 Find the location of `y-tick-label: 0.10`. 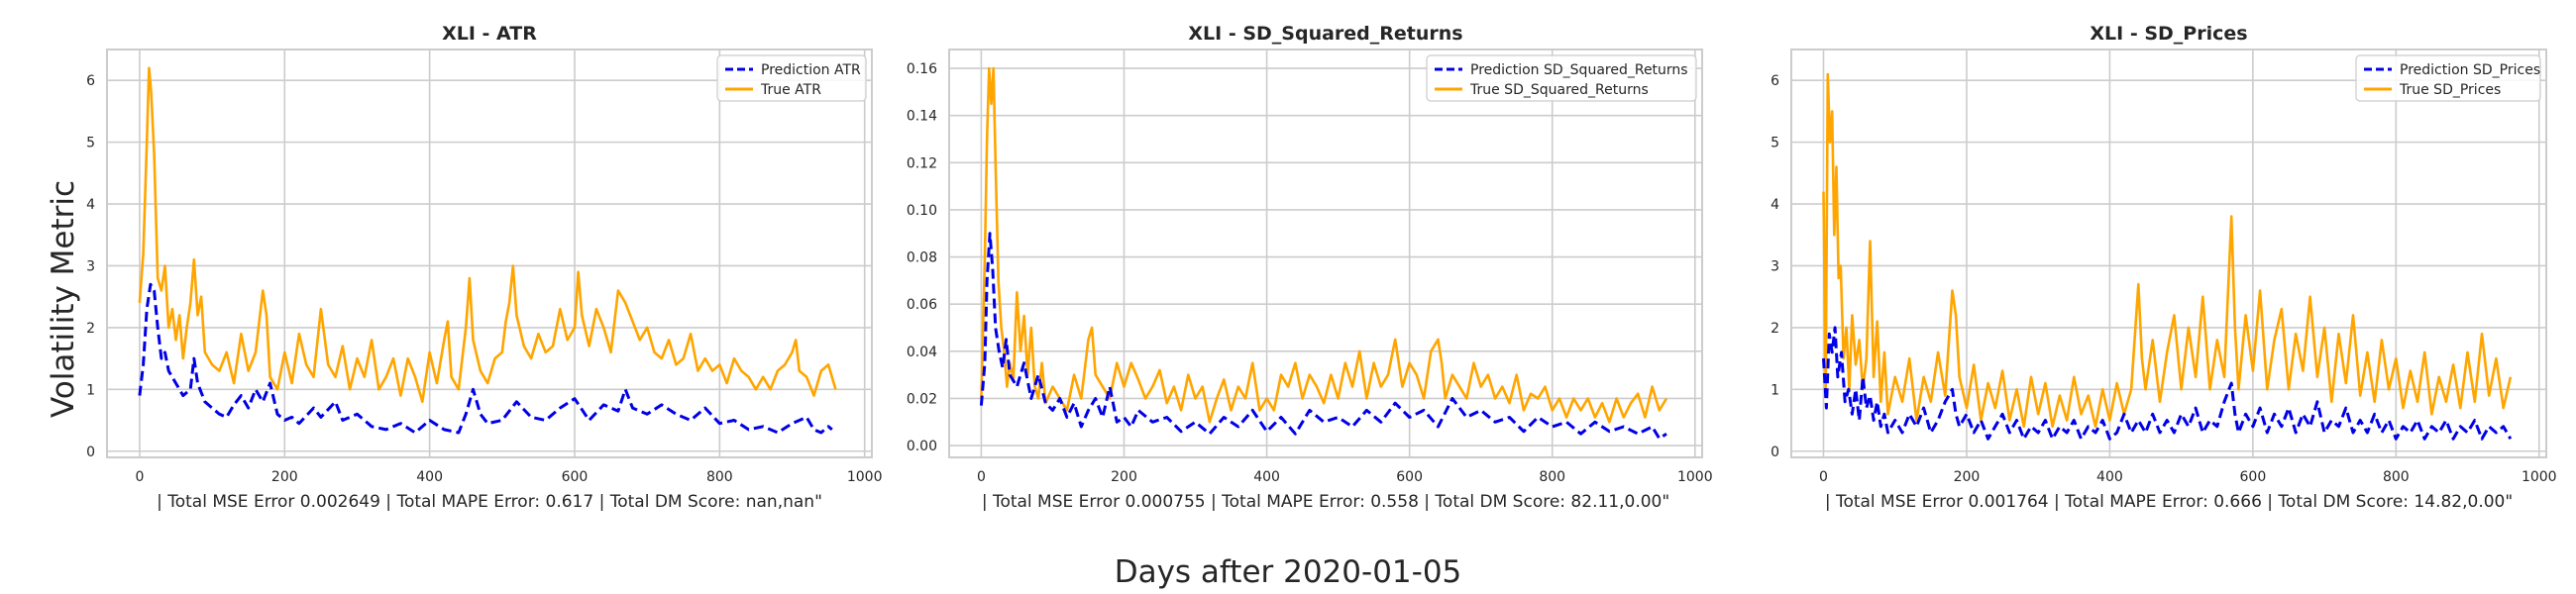

y-tick-label: 0.10 is located at coordinates (922, 211).